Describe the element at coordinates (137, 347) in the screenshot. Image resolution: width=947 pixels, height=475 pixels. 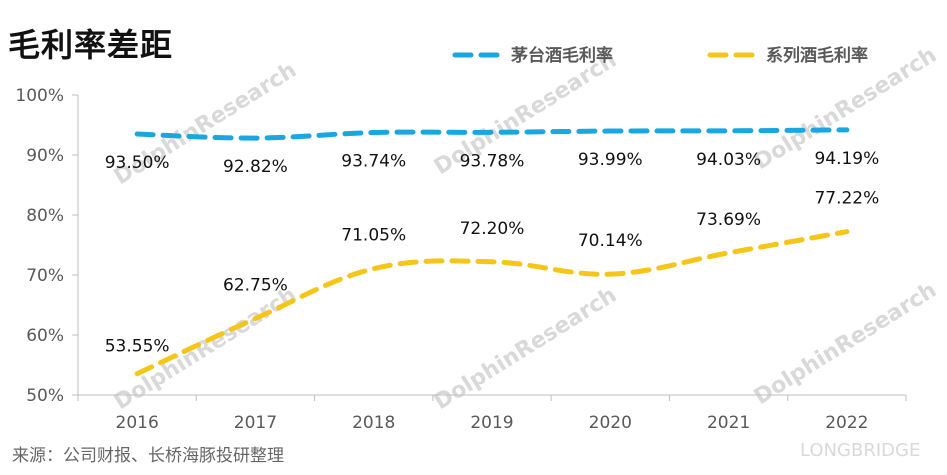
I see `data-label: 53.55%` at that location.